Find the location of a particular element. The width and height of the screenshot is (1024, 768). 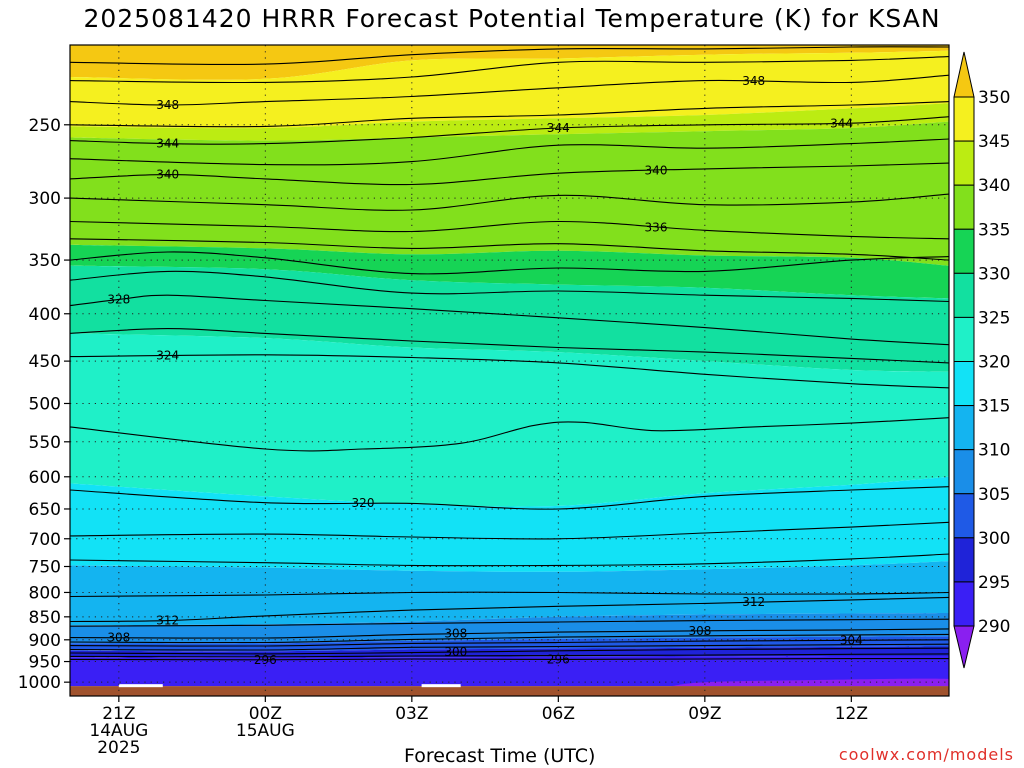

contour-label-312: 312 is located at coordinates (167, 621).